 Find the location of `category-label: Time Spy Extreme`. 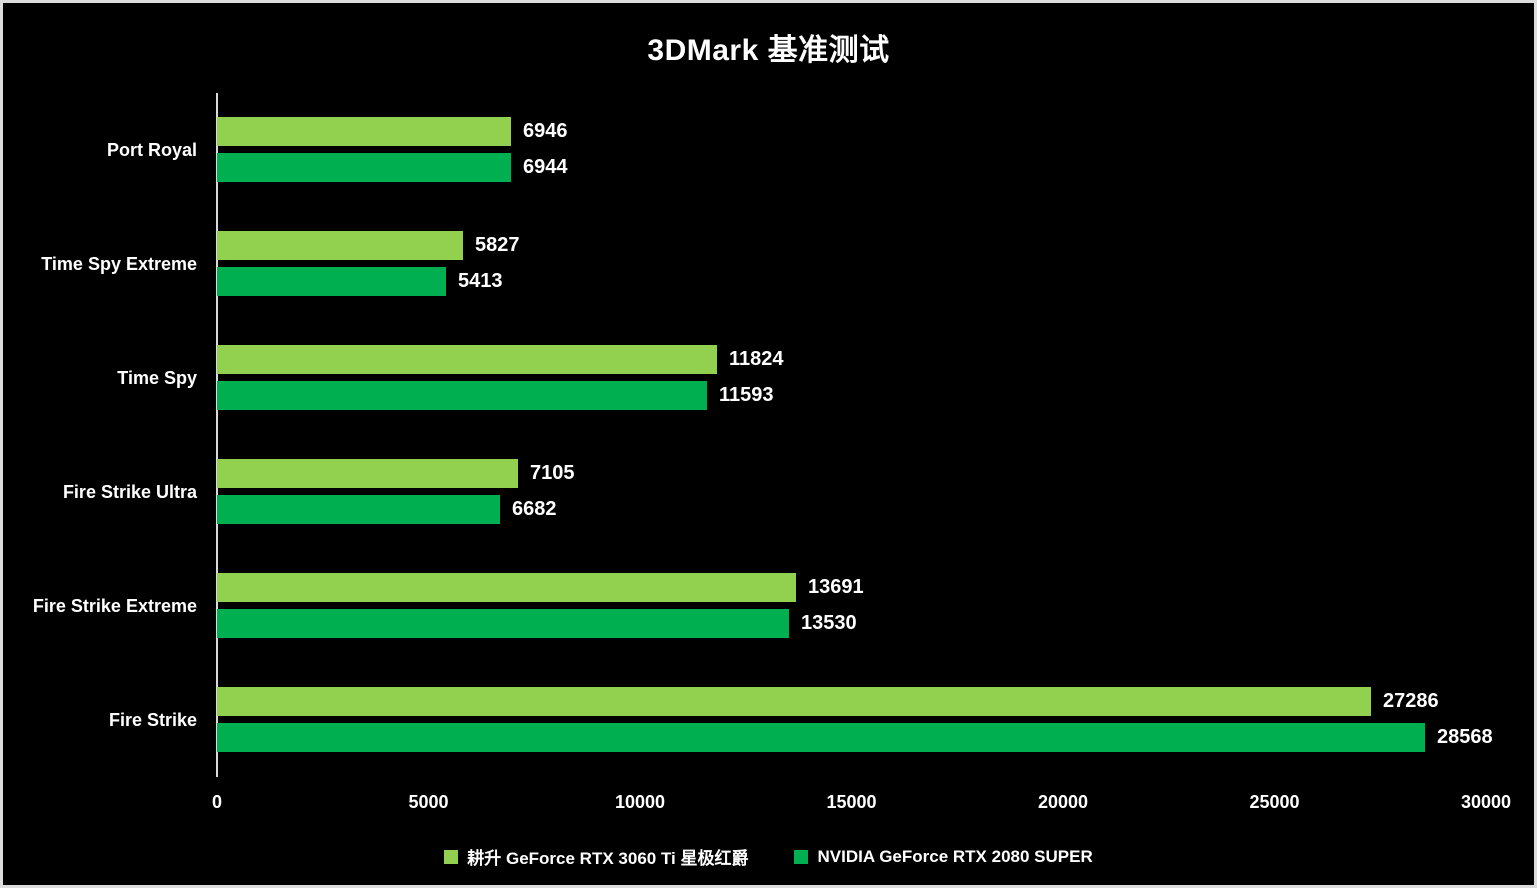

category-label: Time Spy Extreme is located at coordinates (119, 264).